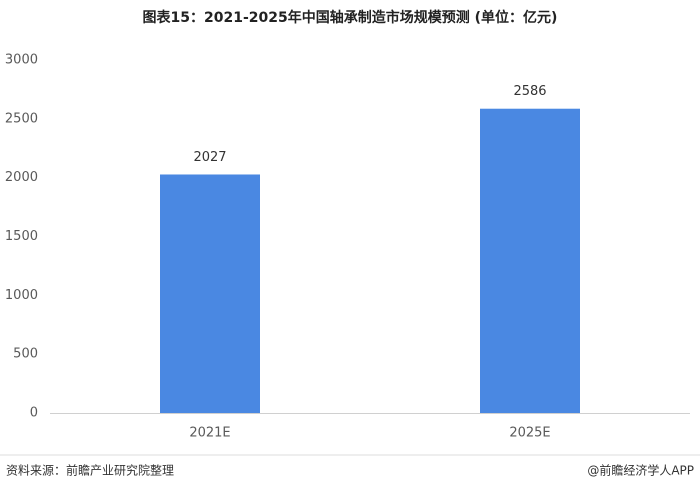  I want to click on x-tick-label: 2025E, so click(529, 433).